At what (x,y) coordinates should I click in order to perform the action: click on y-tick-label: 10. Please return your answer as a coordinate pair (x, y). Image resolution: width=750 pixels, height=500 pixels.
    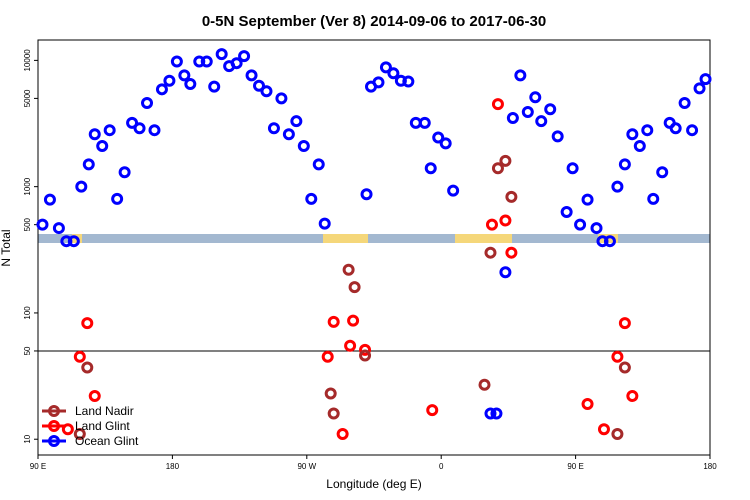
    Looking at the image, I should click on (27, 438).